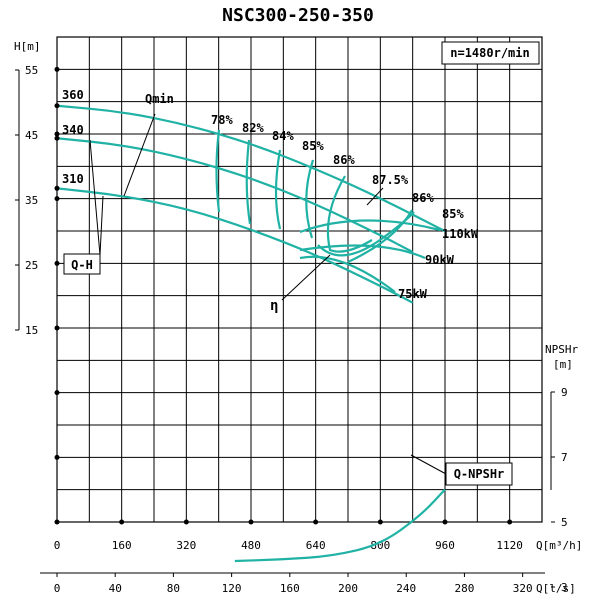 The width and height of the screenshot is (597, 609). What do you see at coordinates (115, 588) in the screenshot?
I see `flow-ls-tick-label: 40` at bounding box center [115, 588].